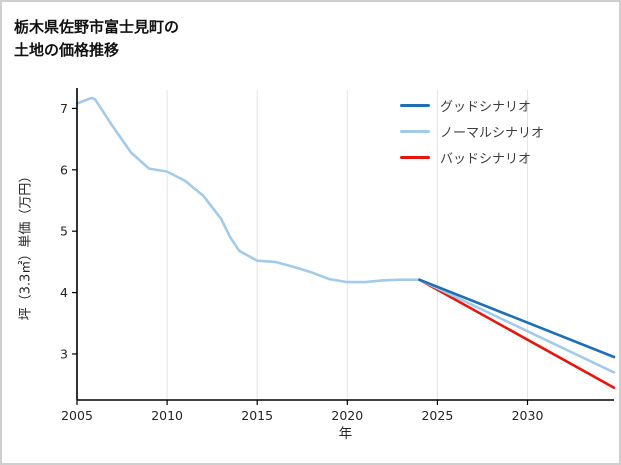 Image resolution: width=621 pixels, height=465 pixels. Describe the element at coordinates (347, 415) in the screenshot. I see `x-tick-label: 2020` at that location.